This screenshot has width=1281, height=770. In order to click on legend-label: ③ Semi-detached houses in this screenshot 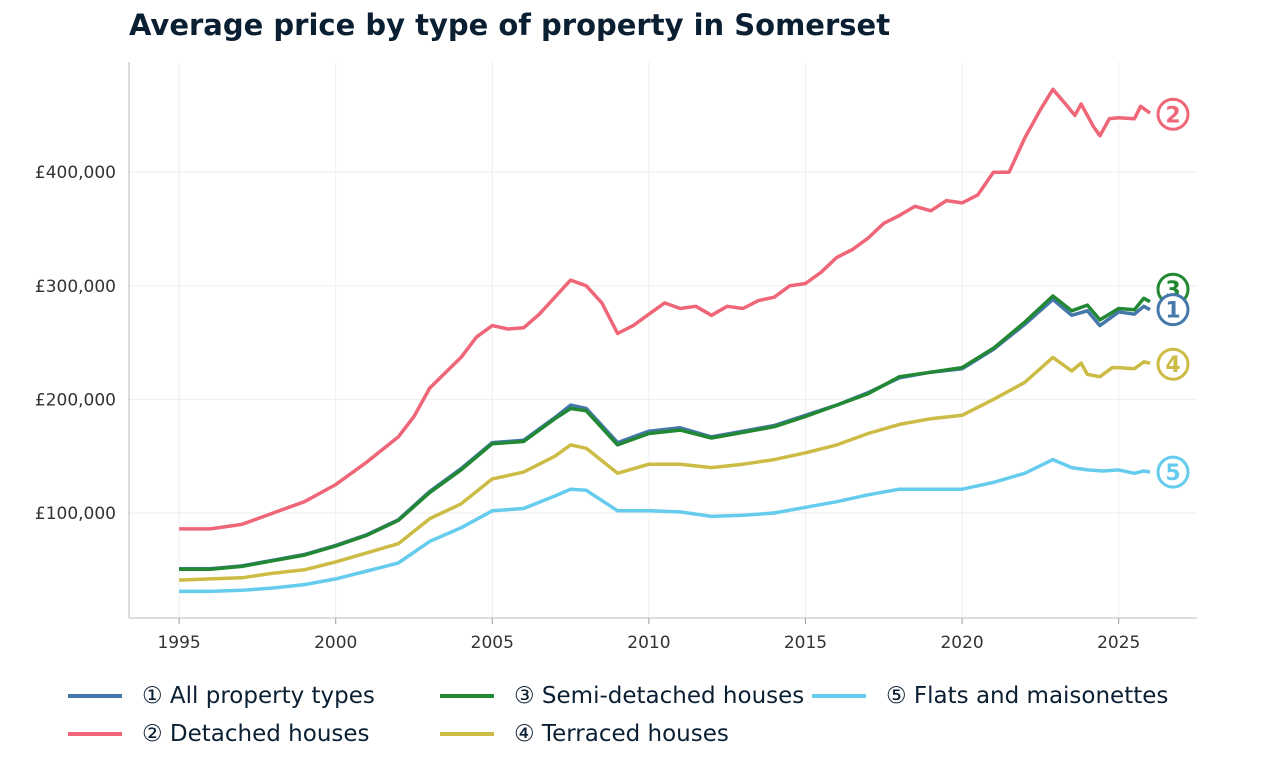, I will do `click(659, 696)`.